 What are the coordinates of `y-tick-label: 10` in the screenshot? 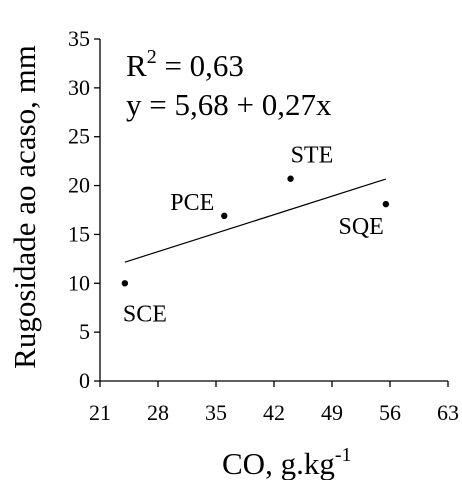 It's located at (79, 282).